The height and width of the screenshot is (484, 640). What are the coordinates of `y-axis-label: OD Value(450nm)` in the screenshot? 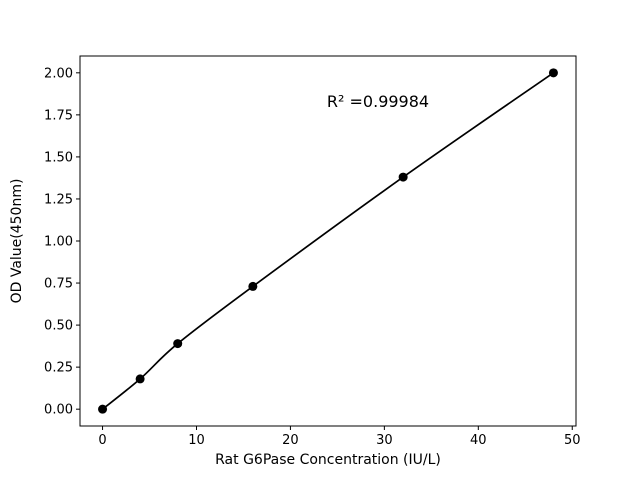 It's located at (17, 241).